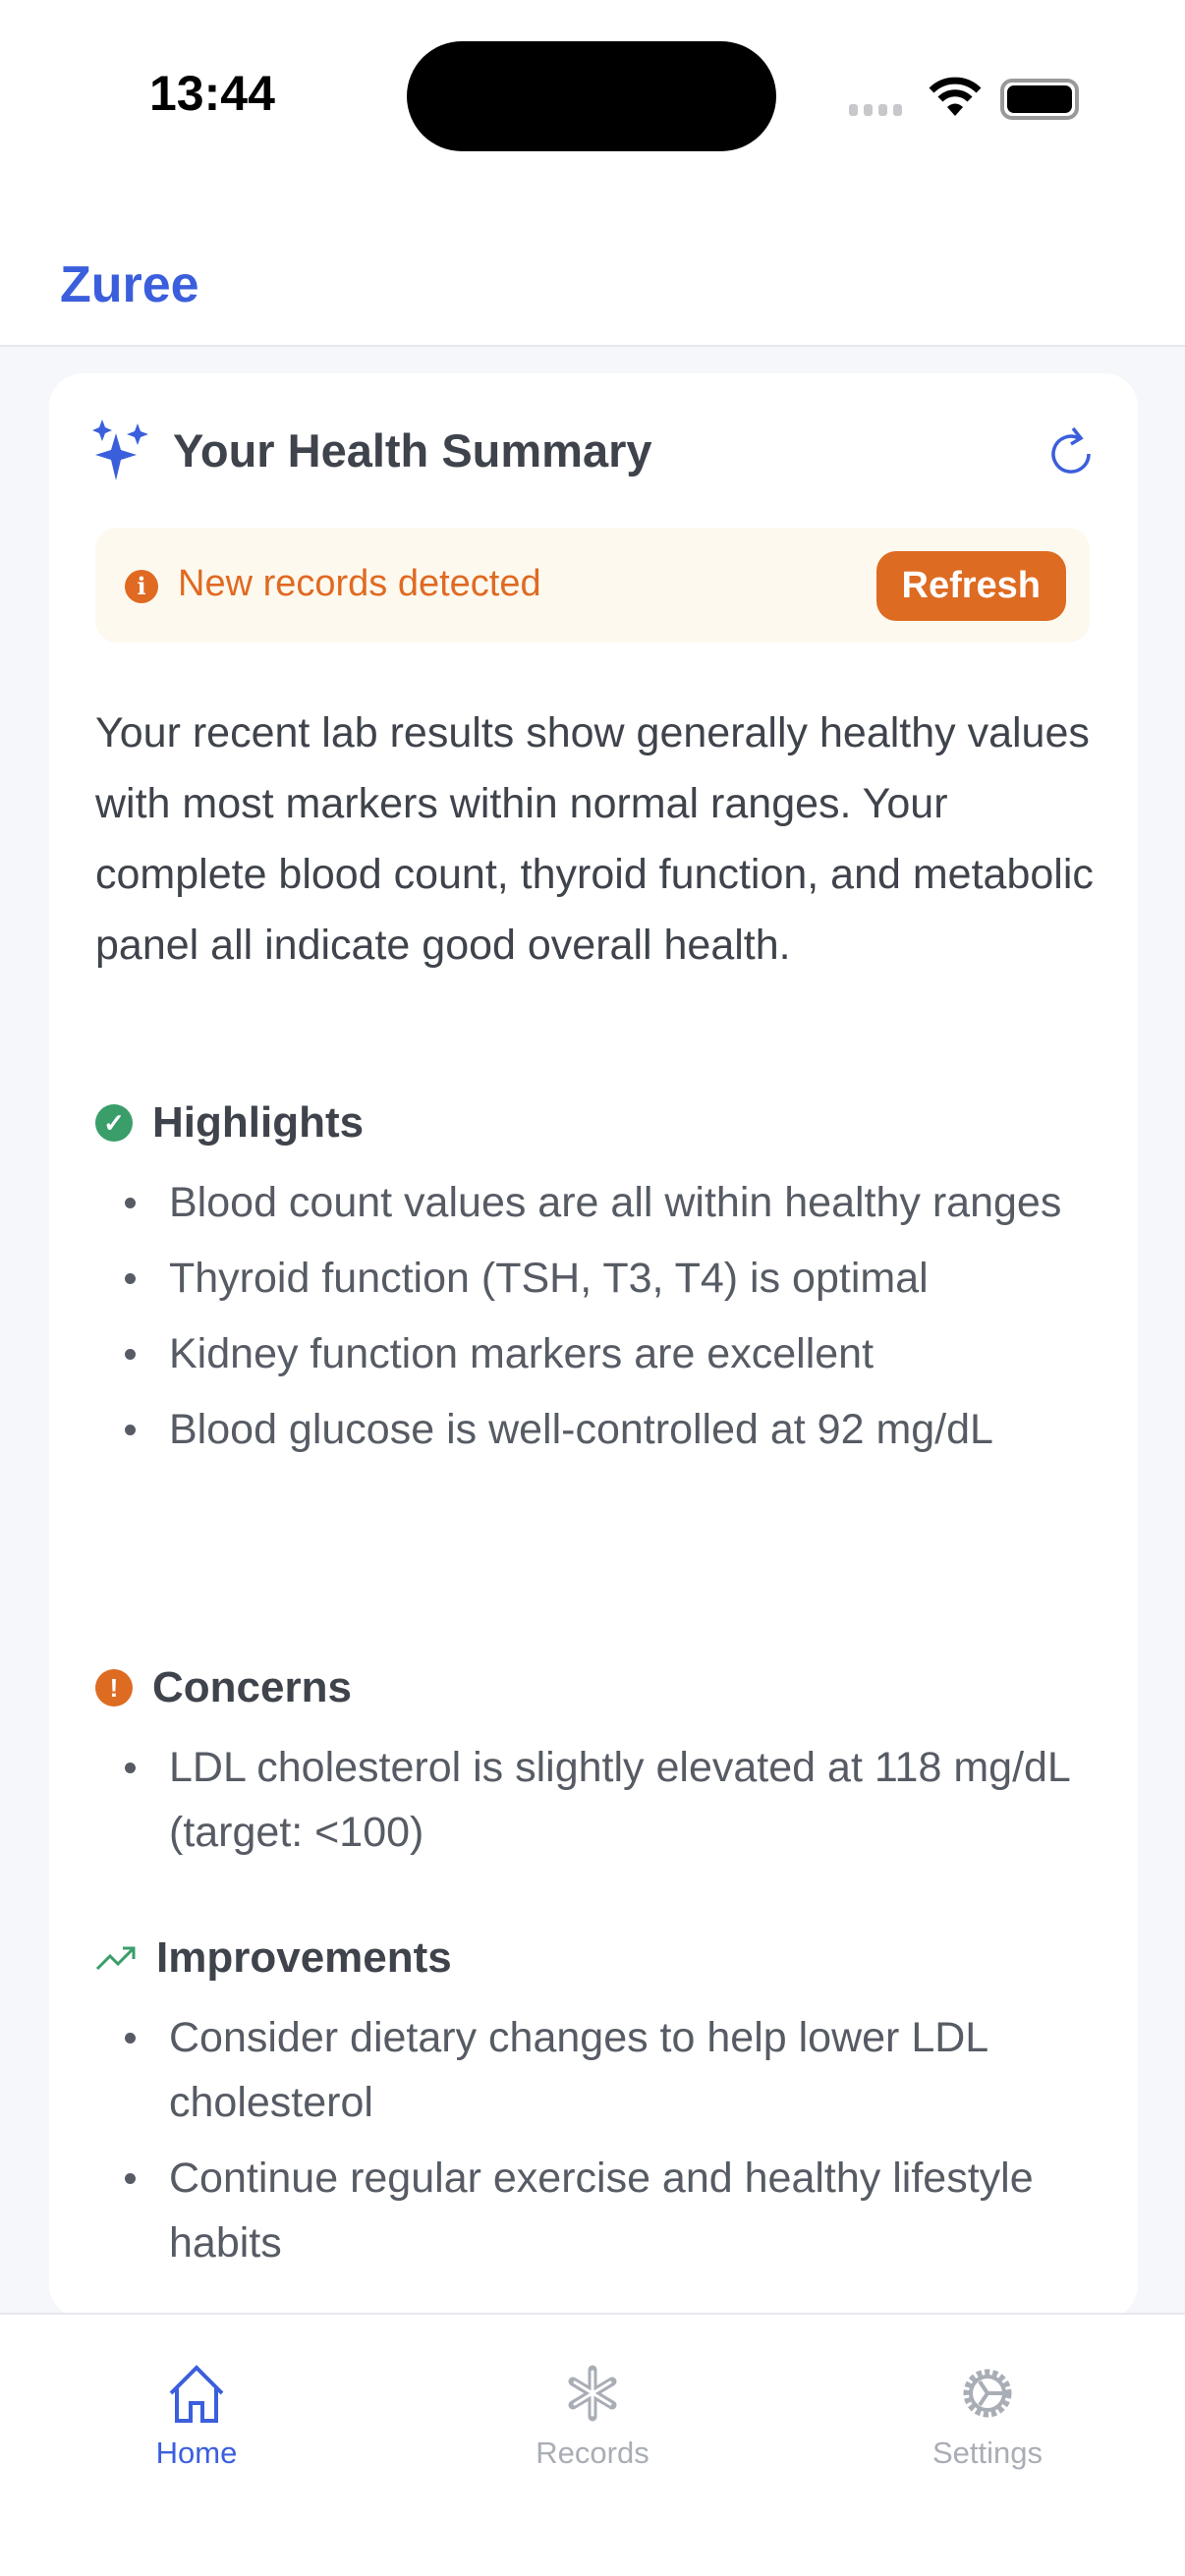 The image size is (1185, 2576). What do you see at coordinates (971, 586) in the screenshot?
I see `refresh-button: Refresh` at bounding box center [971, 586].